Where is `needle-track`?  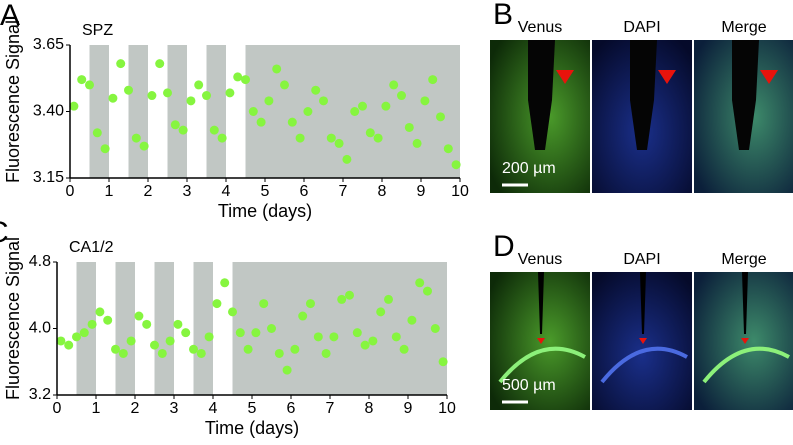 needle-track is located at coordinates (745, 303).